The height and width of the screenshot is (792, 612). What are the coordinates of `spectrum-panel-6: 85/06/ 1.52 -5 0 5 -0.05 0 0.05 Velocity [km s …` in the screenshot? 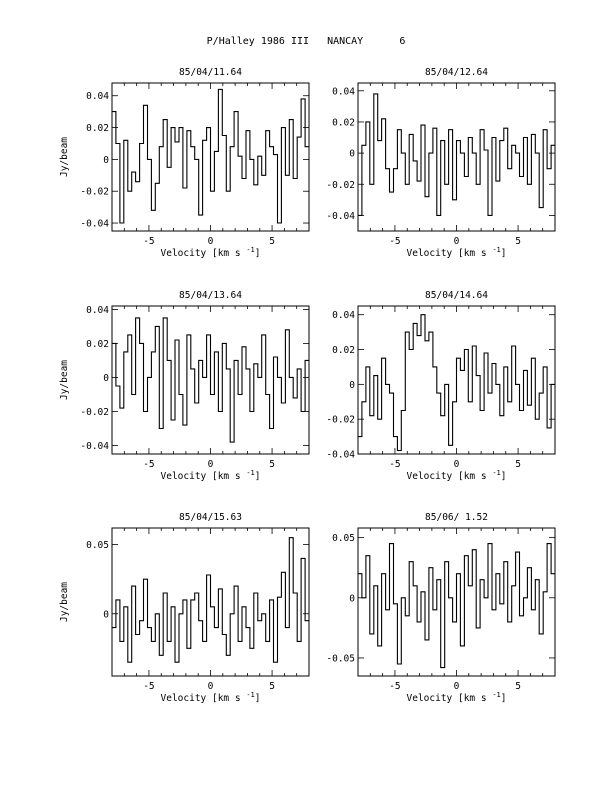 It's located at (441, 608).